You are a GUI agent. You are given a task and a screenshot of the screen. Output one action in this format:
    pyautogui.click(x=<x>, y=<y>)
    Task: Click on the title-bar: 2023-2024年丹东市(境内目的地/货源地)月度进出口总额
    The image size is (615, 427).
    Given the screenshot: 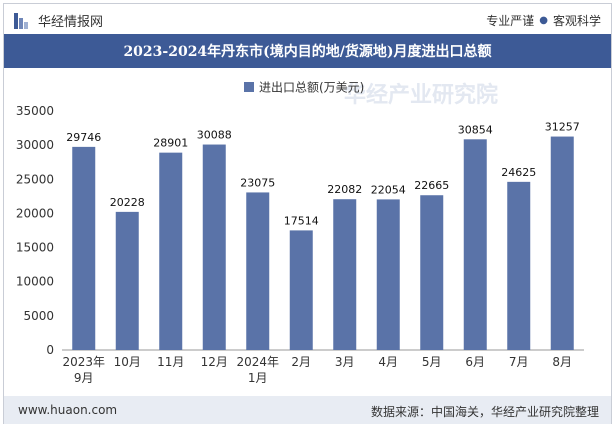 What is the action you would take?
    pyautogui.click(x=307, y=51)
    